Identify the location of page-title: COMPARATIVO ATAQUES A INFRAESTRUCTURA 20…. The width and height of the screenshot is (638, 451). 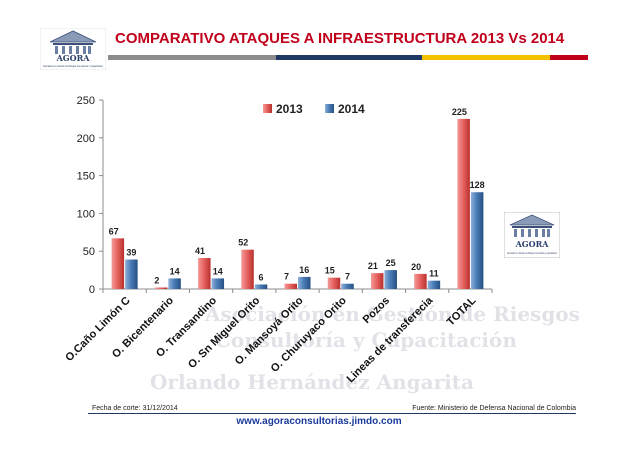
(340, 38).